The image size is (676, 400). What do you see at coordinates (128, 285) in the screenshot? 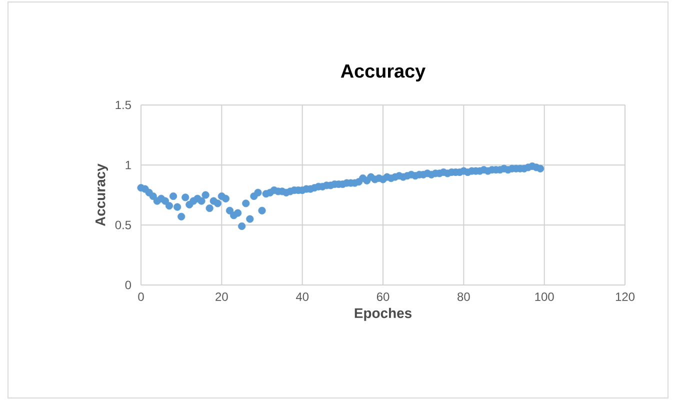
I see `y-tick-label: 0` at bounding box center [128, 285].